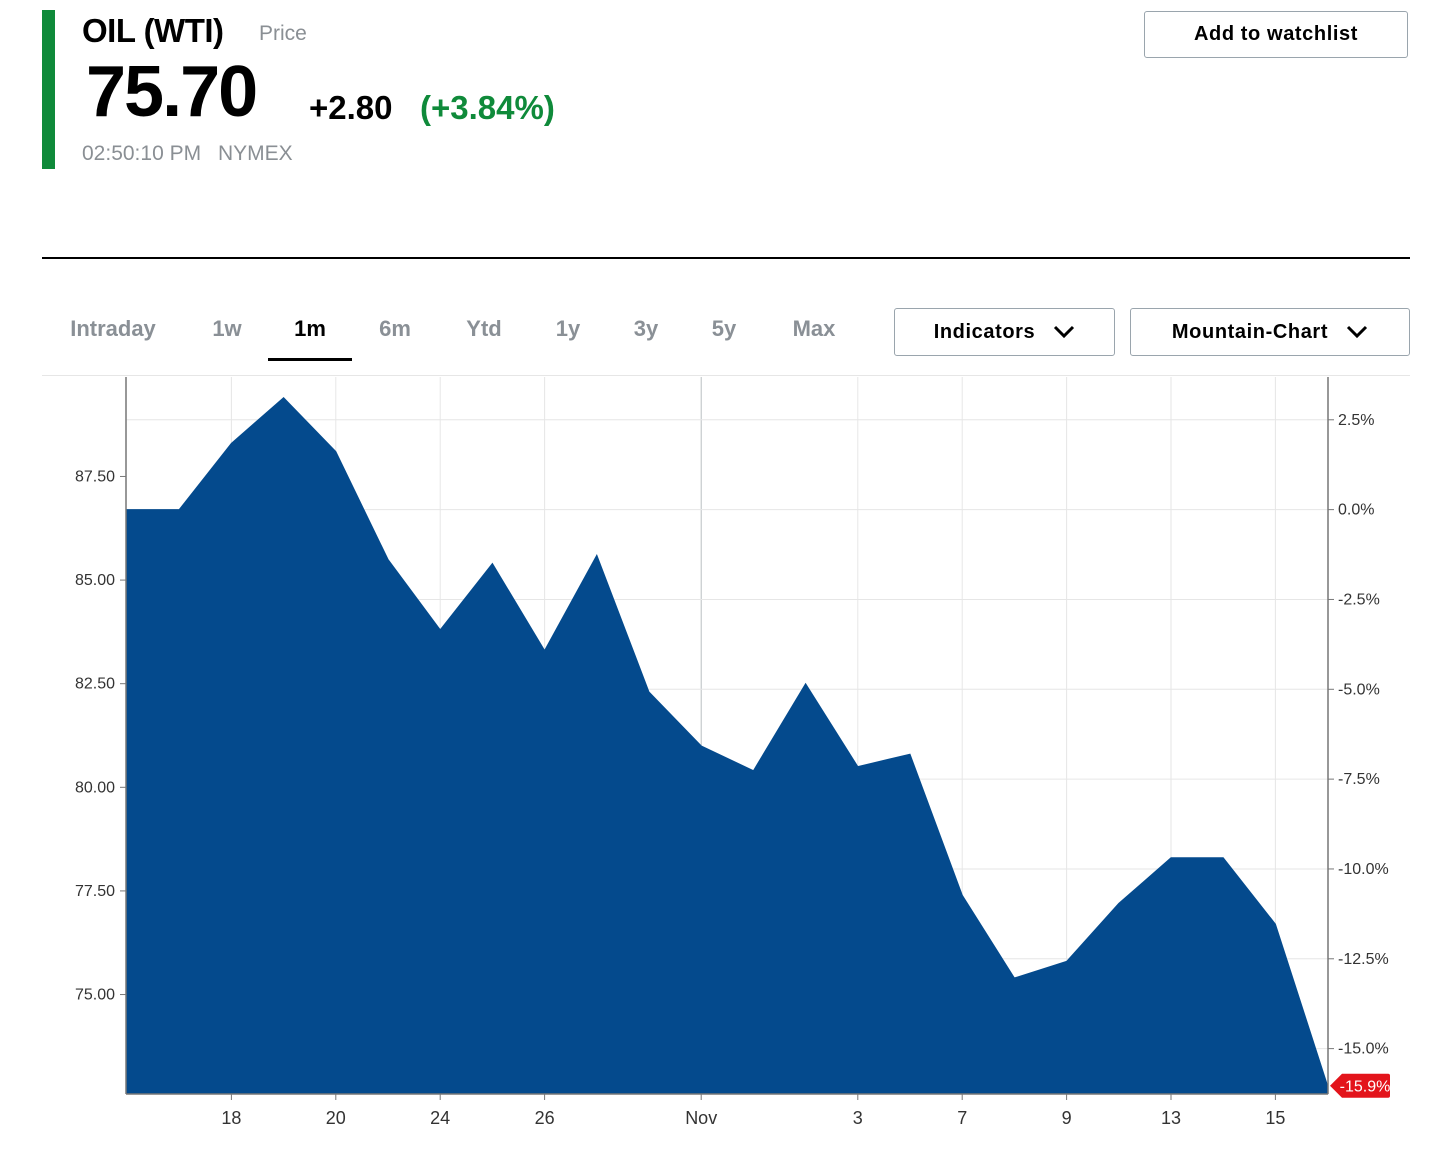 Image resolution: width=1456 pixels, height=1155 pixels. I want to click on last-price: 75.70, so click(172, 92).